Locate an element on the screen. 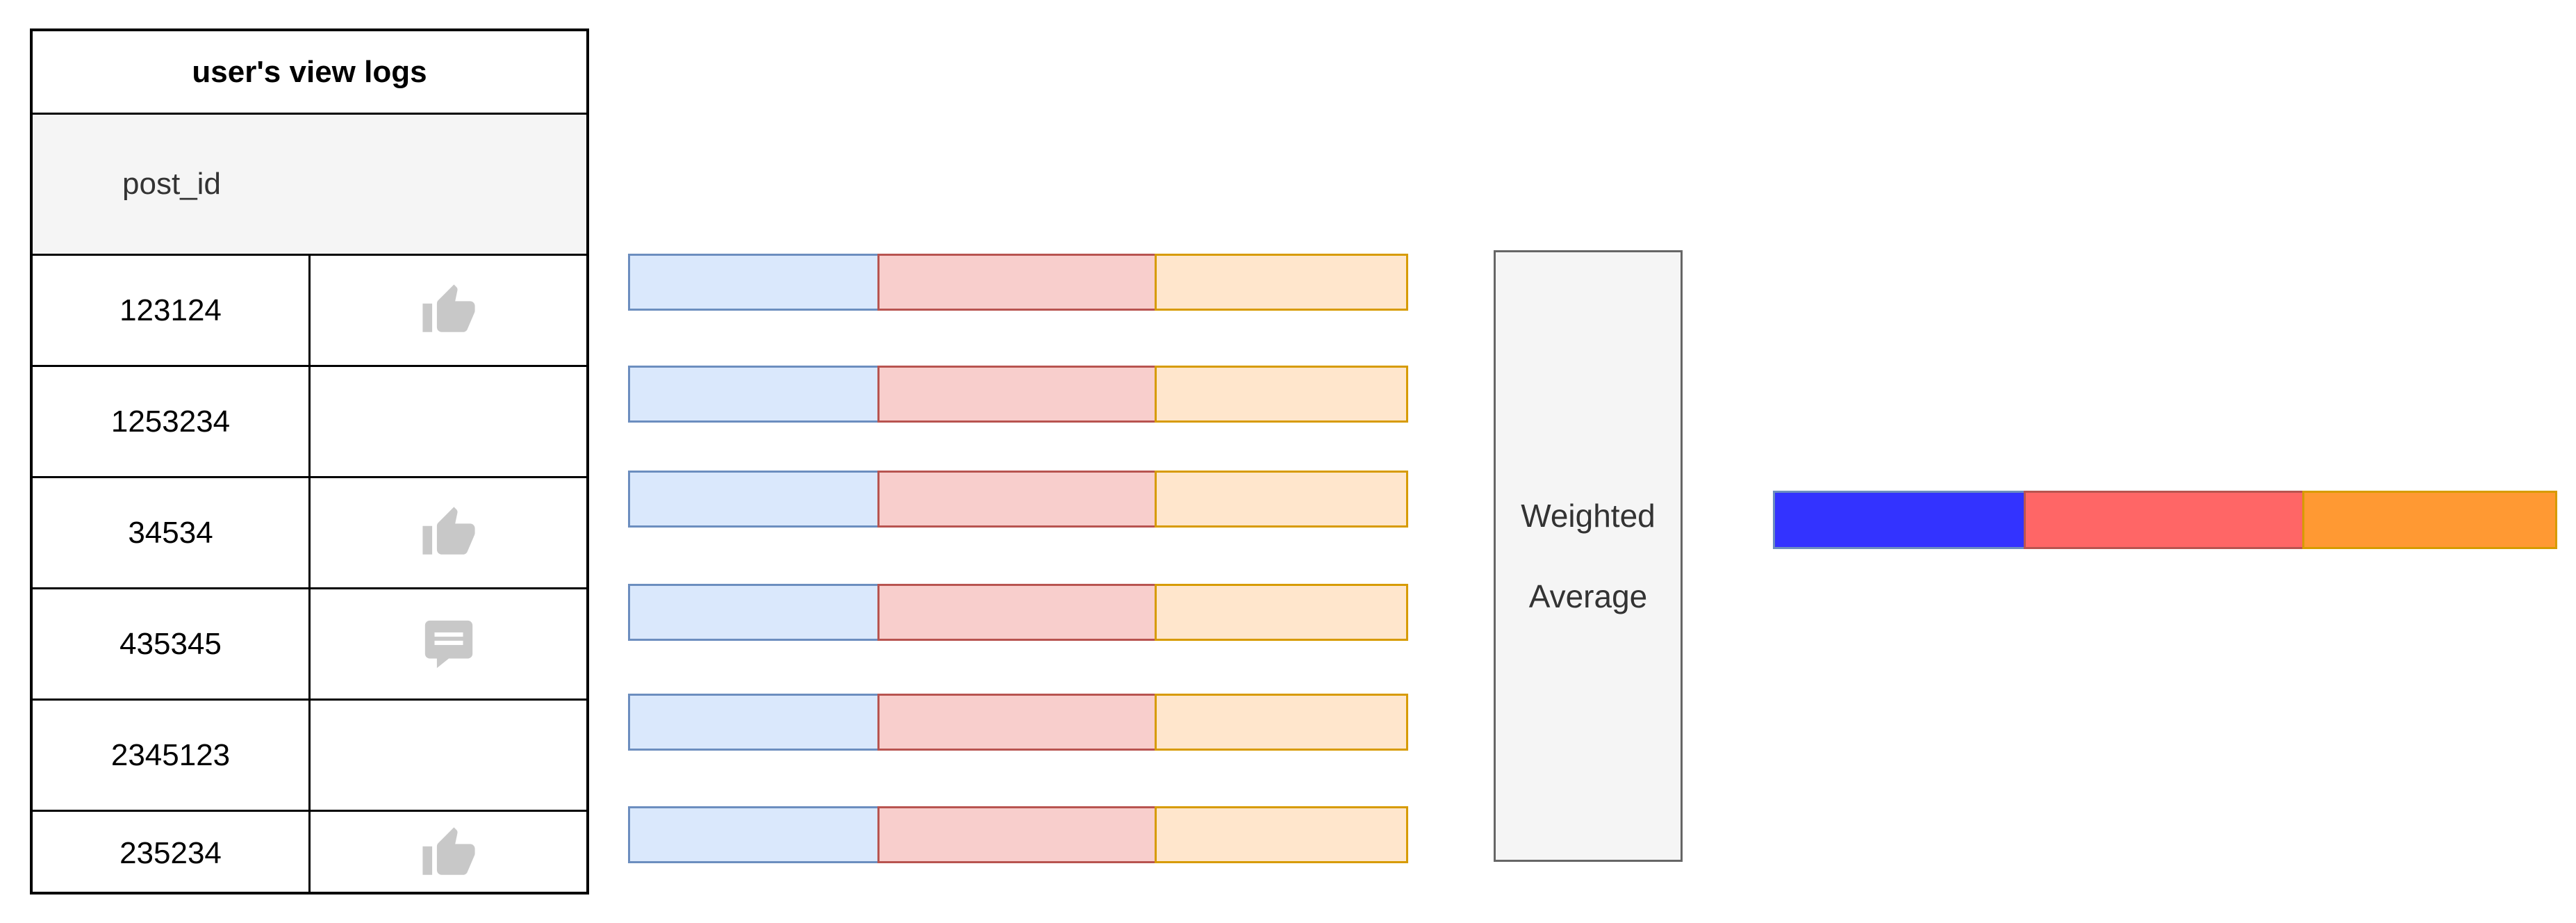  post-id-cell: 235234 is located at coordinates (172, 853).